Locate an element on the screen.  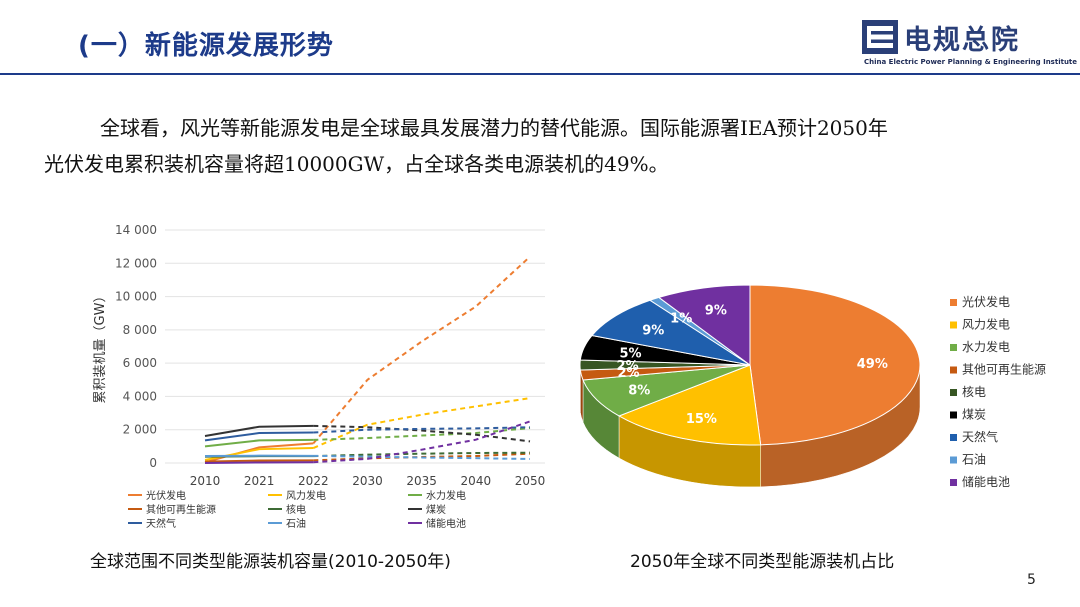
y-tick-label: 10 000 is located at coordinates (136, 297).